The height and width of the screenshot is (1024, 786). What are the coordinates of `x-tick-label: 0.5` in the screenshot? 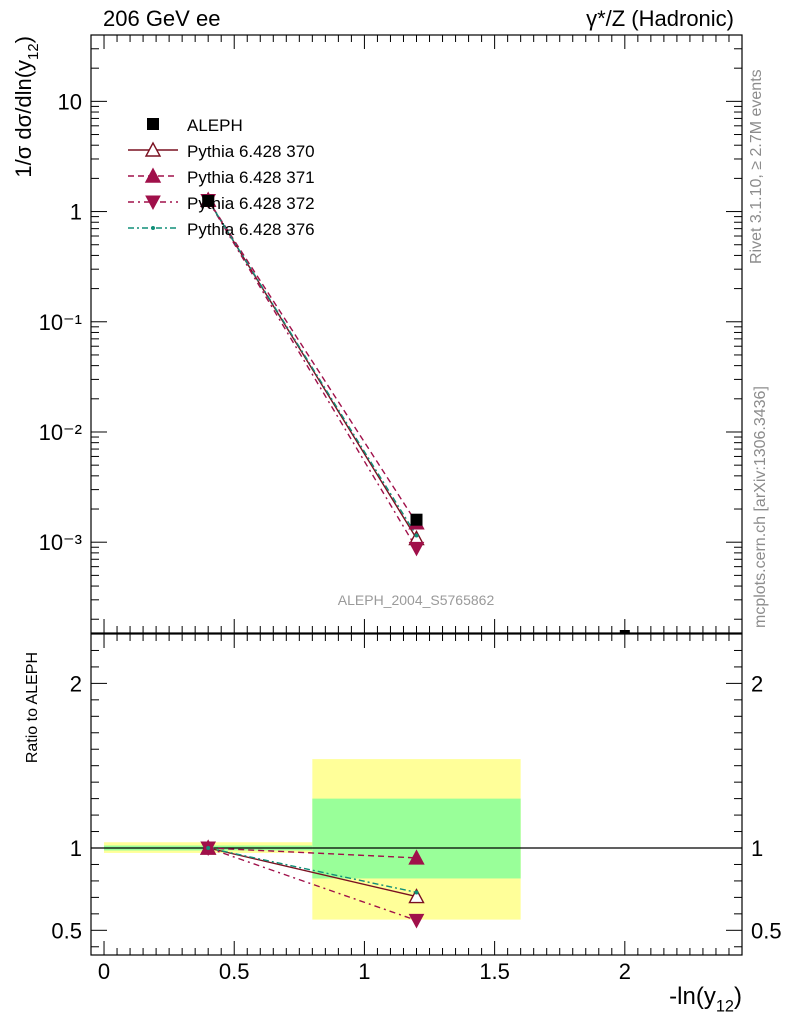 It's located at (234, 971).